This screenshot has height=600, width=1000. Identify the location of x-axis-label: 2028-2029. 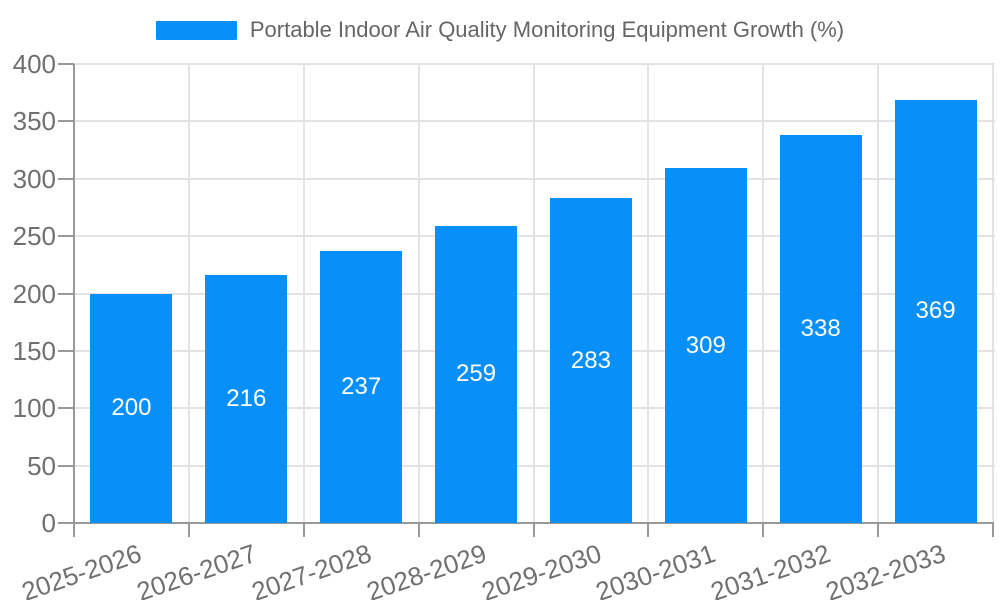
(426, 569).